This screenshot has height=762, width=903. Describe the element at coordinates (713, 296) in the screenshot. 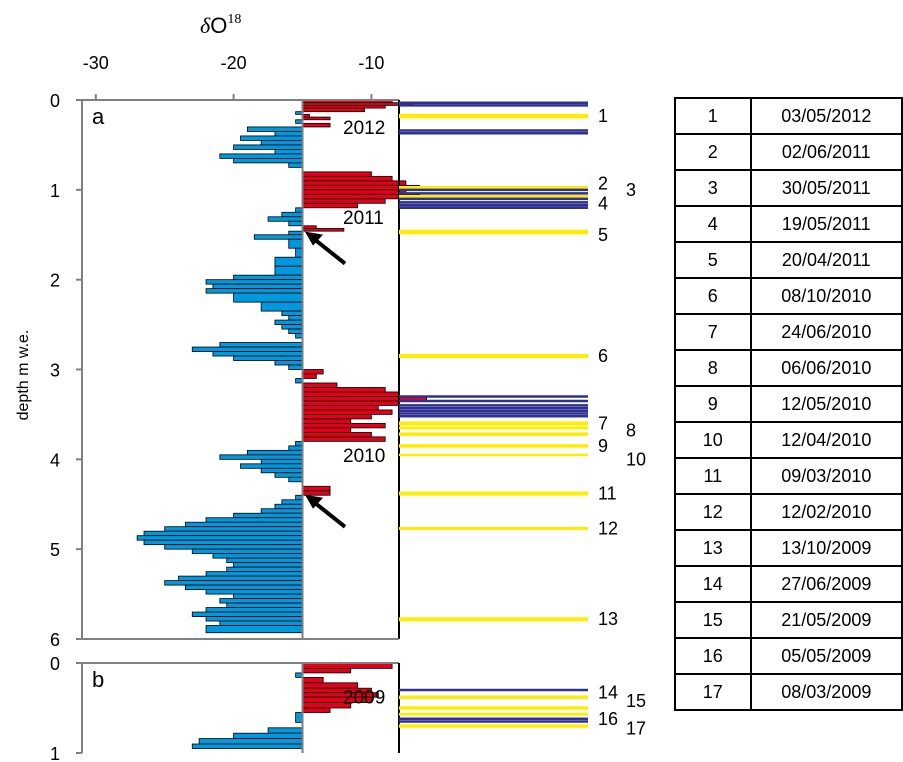

I see `event-number-cell: 6` at that location.